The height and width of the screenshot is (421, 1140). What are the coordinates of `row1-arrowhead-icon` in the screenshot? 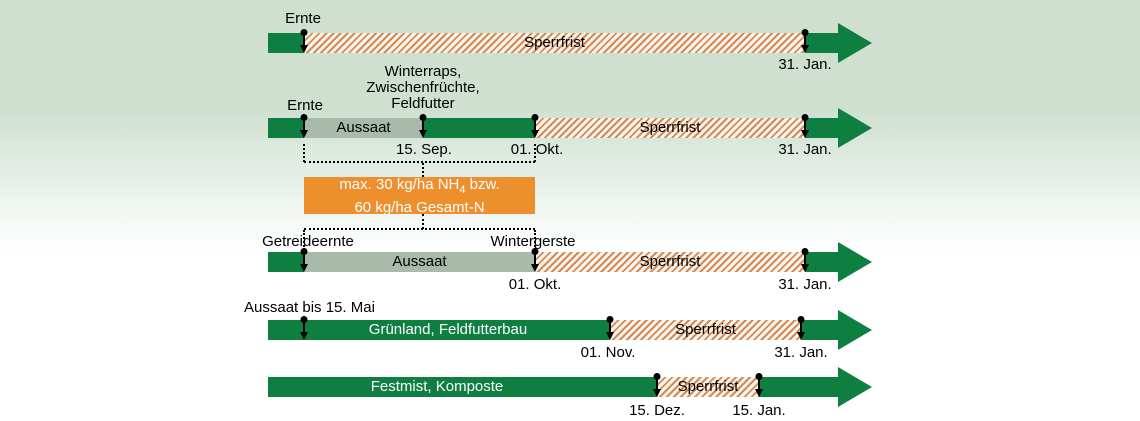 It's located at (855, 43).